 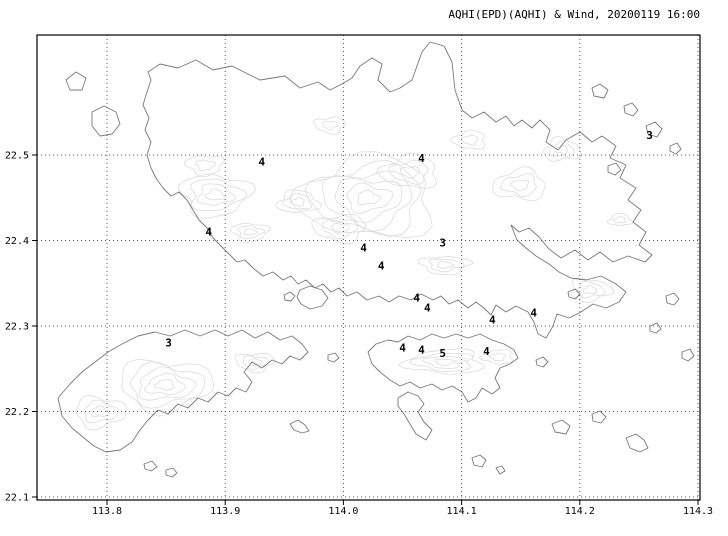 What do you see at coordinates (17, 327) in the screenshot?
I see `y-tick-label: 22.3` at bounding box center [17, 327].